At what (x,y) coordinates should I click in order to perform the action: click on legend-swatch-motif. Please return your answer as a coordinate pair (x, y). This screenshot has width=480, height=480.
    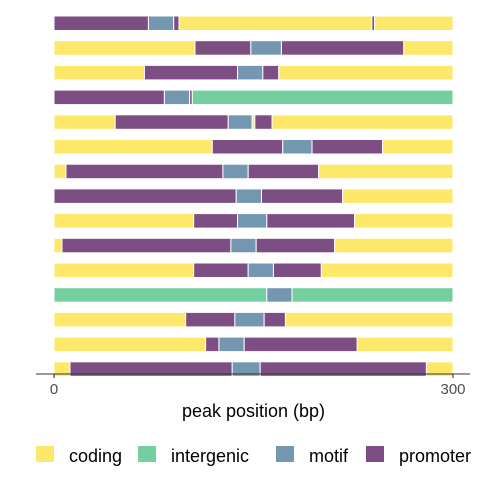
    Looking at the image, I should click on (285, 454).